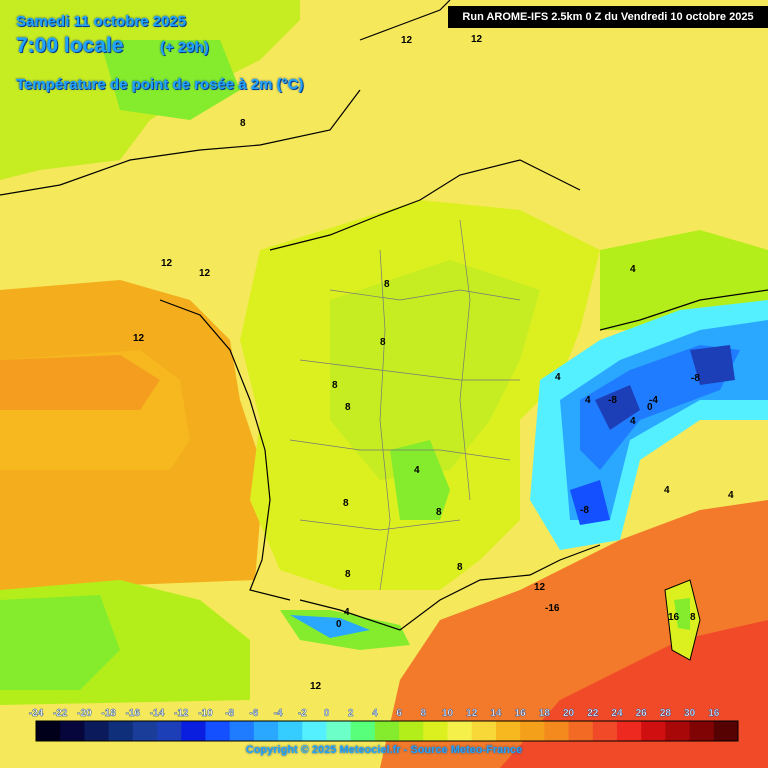 Image resolution: width=768 pixels, height=768 pixels. Describe the element at coordinates (375, 713) in the screenshot. I see `legend-tick: 4` at that location.